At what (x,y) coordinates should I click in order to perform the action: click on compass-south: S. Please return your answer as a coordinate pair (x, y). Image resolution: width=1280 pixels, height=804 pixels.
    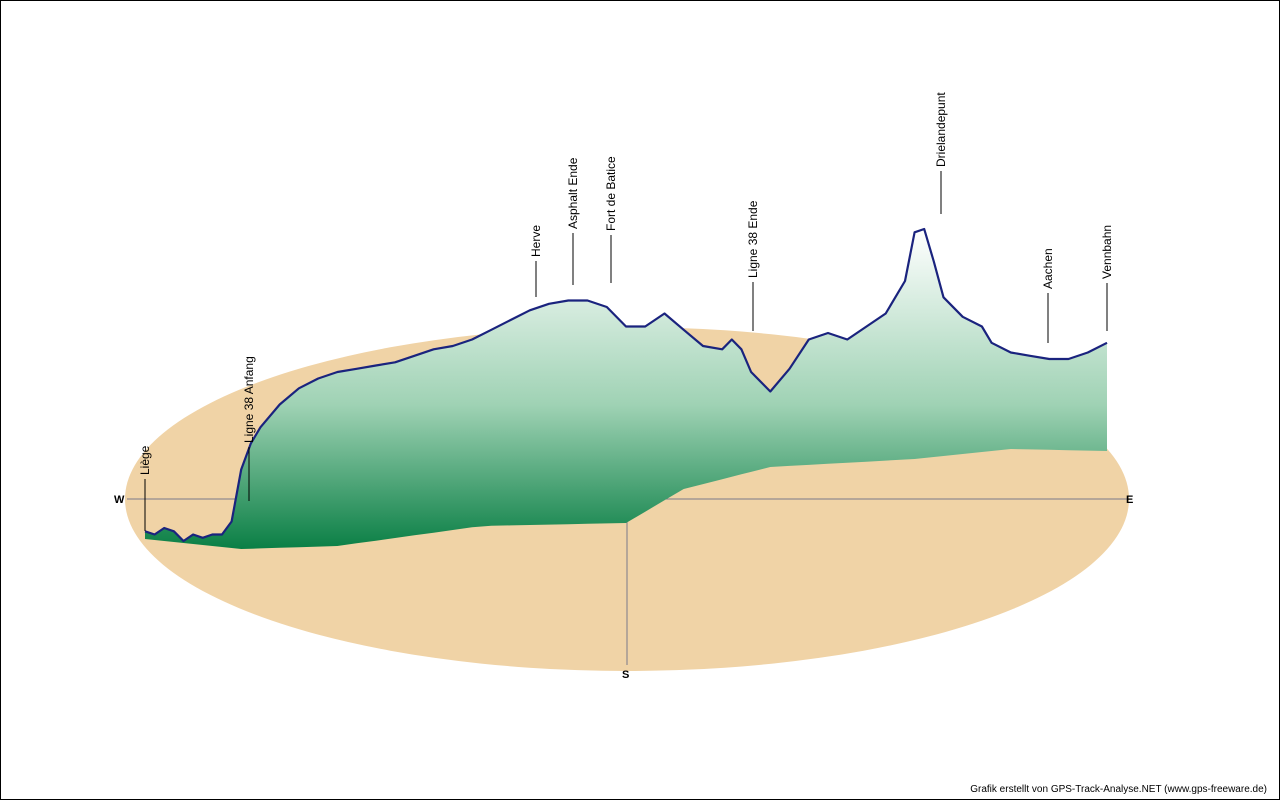
    Looking at the image, I should click on (625, 675).